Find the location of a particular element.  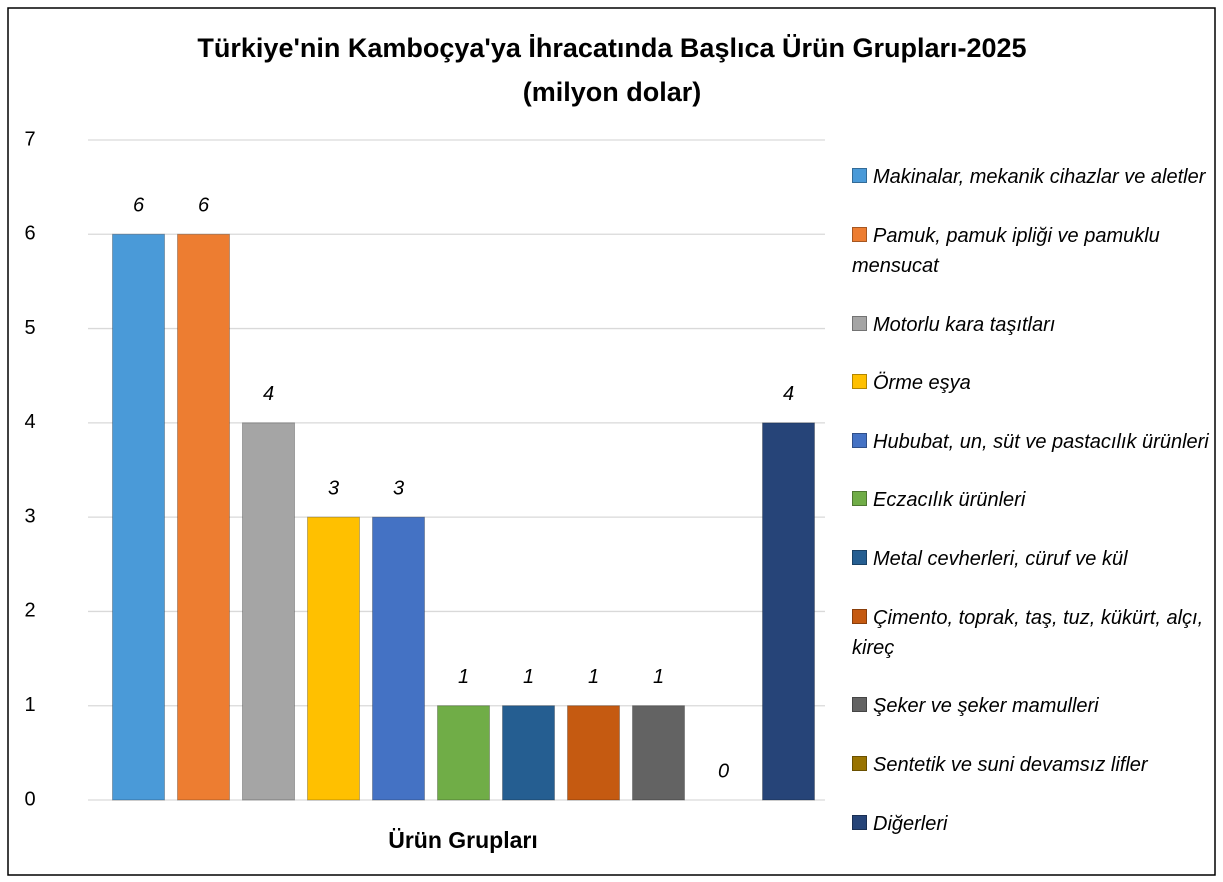

legend-item: Eczacılık ürünleri is located at coordinates (1033, 500).